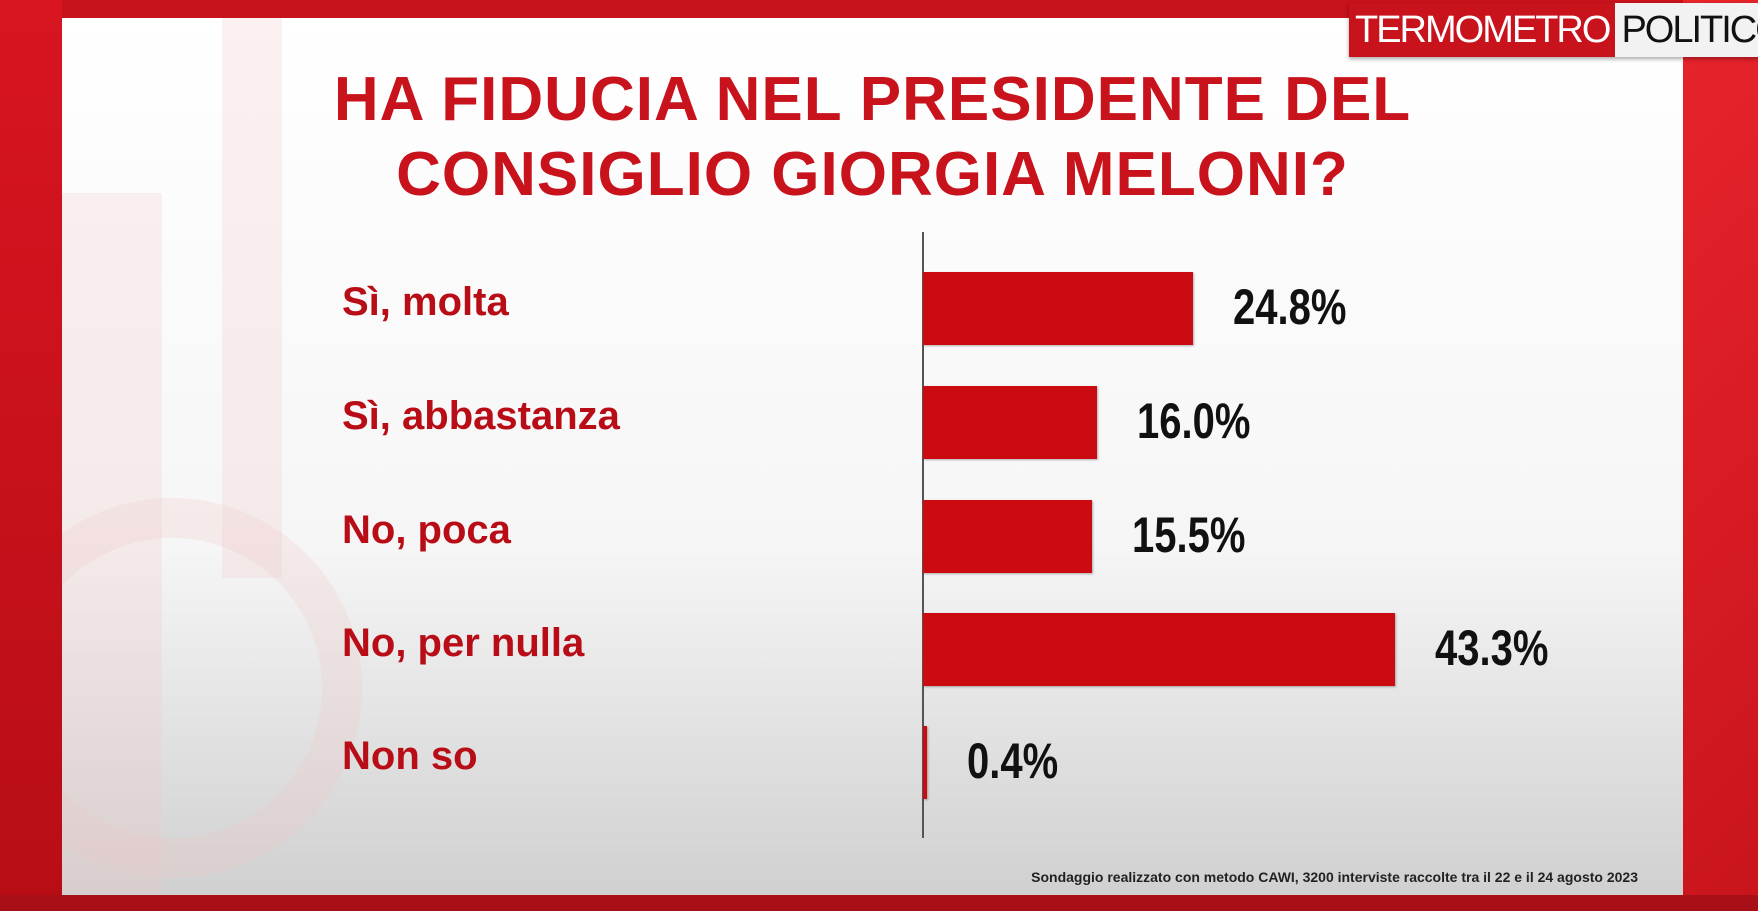 The height and width of the screenshot is (911, 1758). Describe the element at coordinates (481, 416) in the screenshot. I see `category-label: Sì, abbastanza` at that location.